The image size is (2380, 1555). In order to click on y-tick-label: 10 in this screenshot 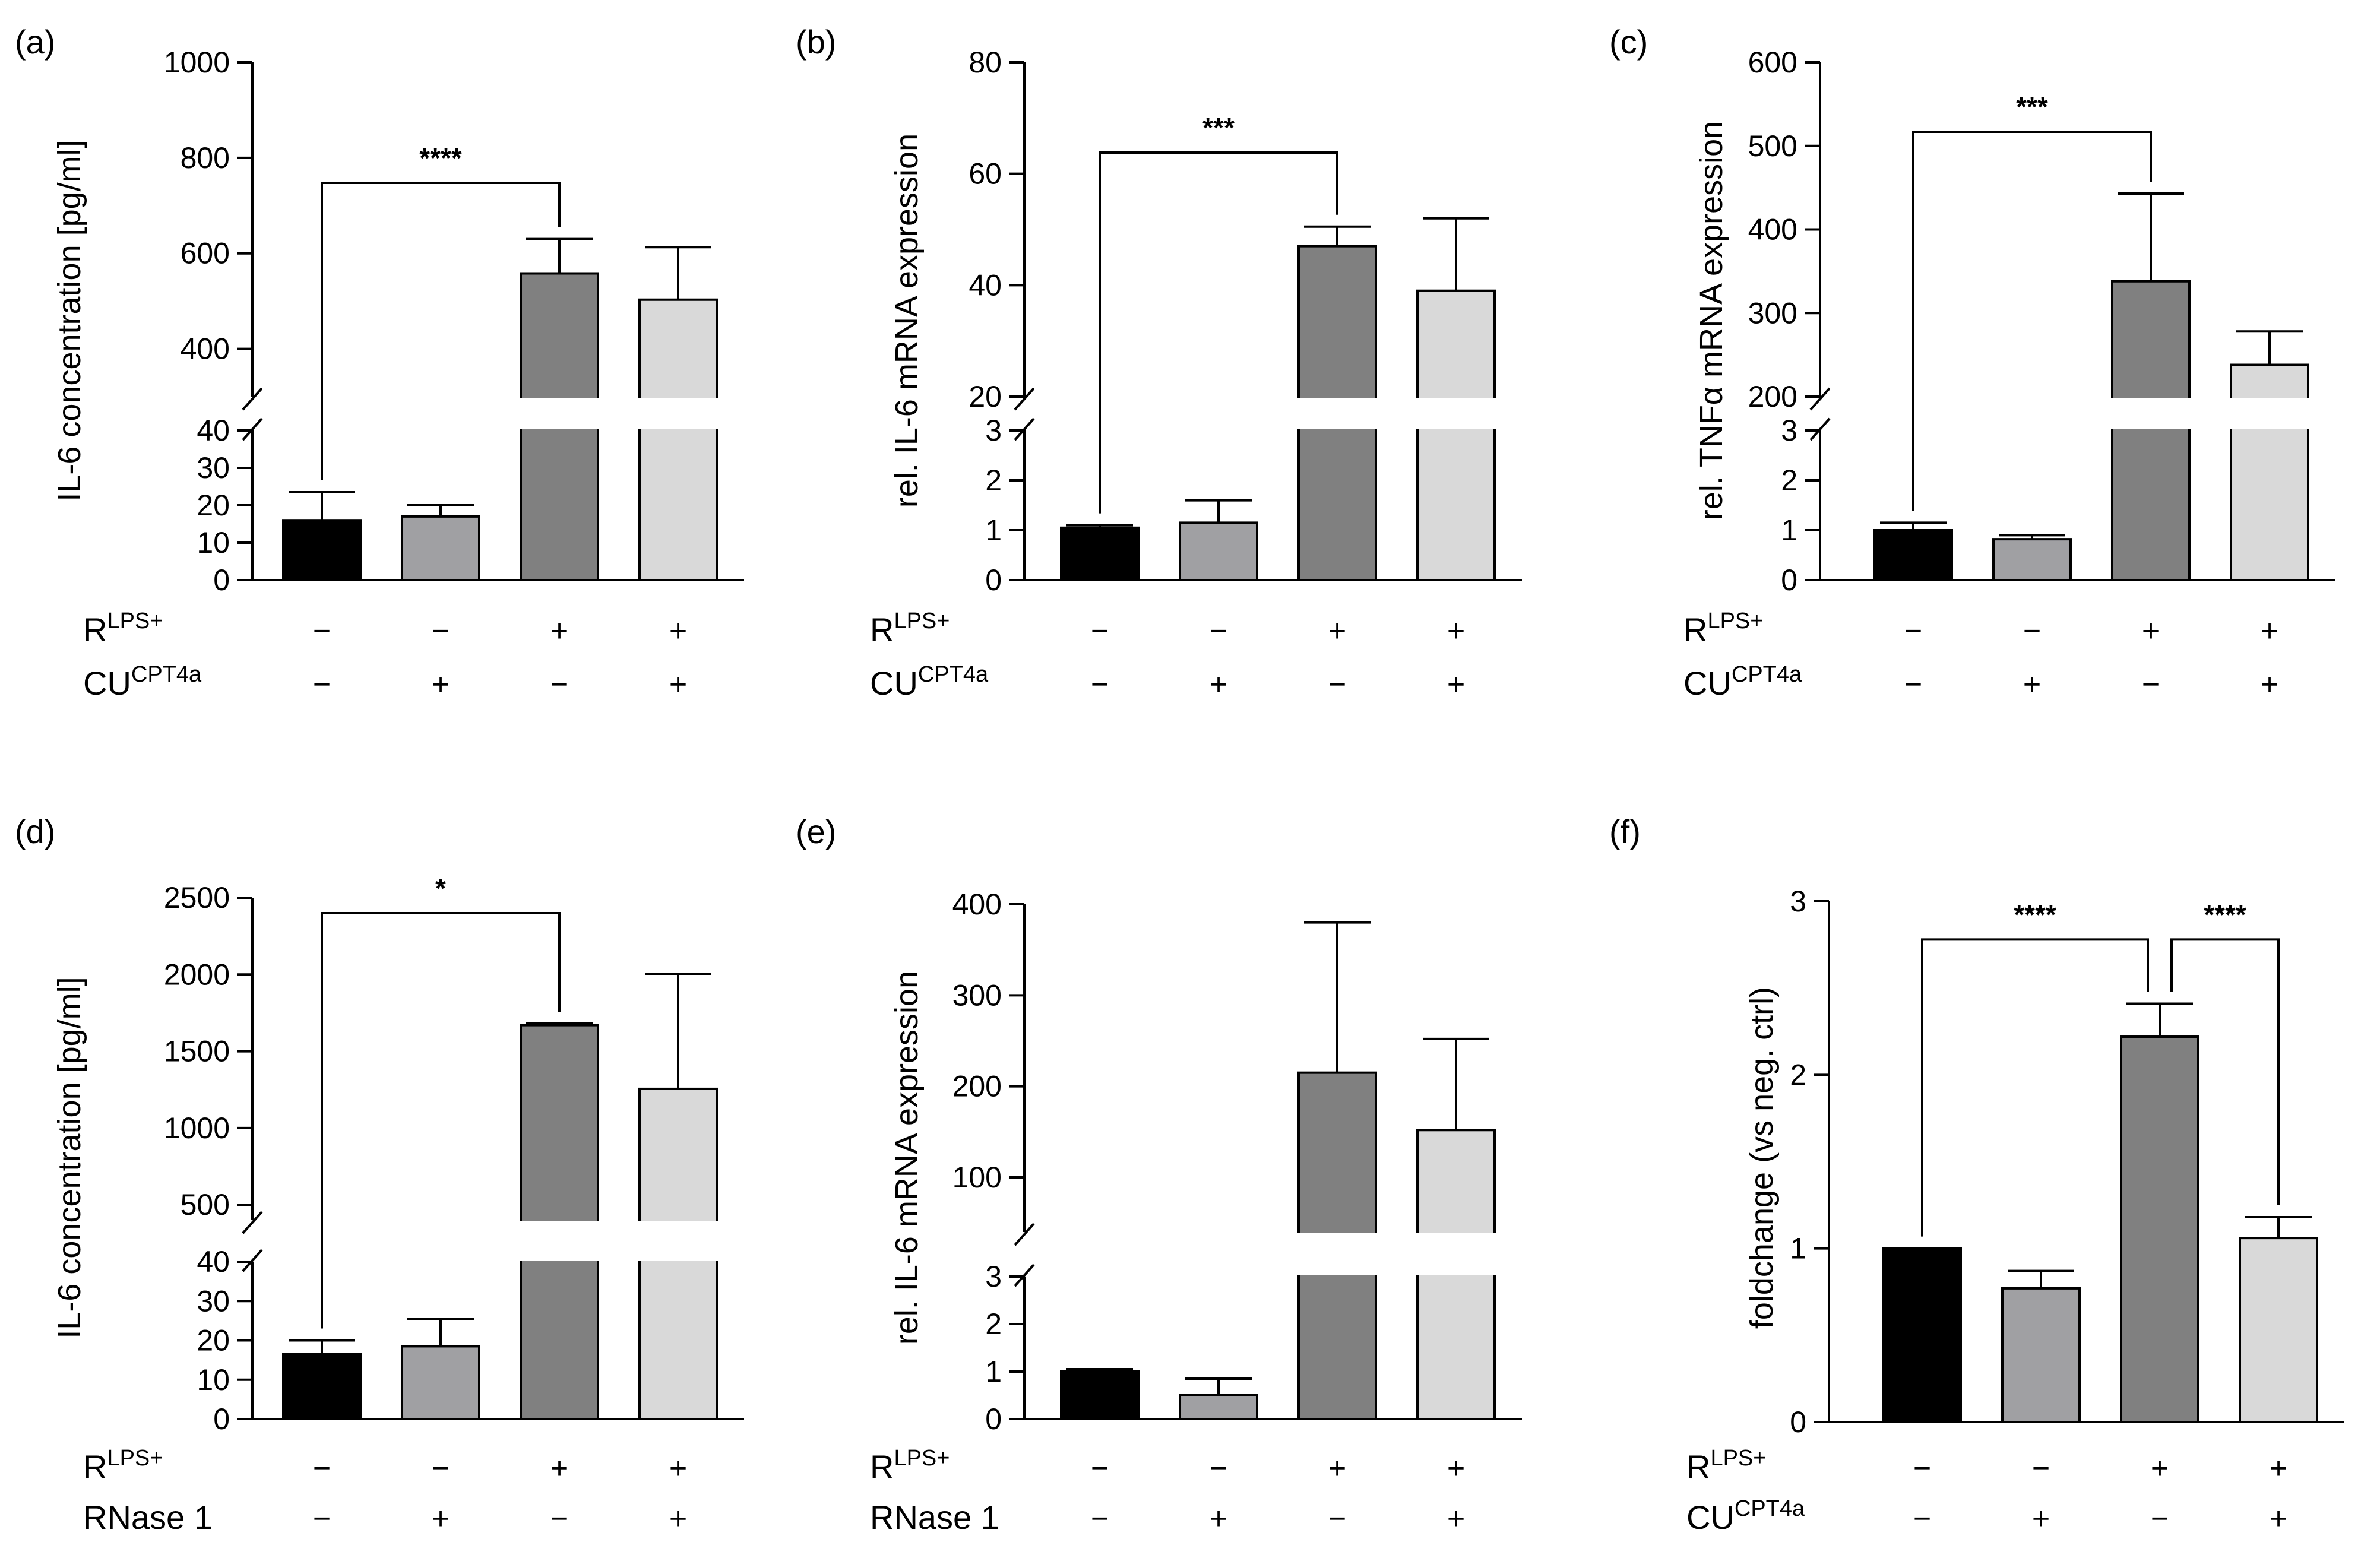, I will do `click(214, 1379)`.